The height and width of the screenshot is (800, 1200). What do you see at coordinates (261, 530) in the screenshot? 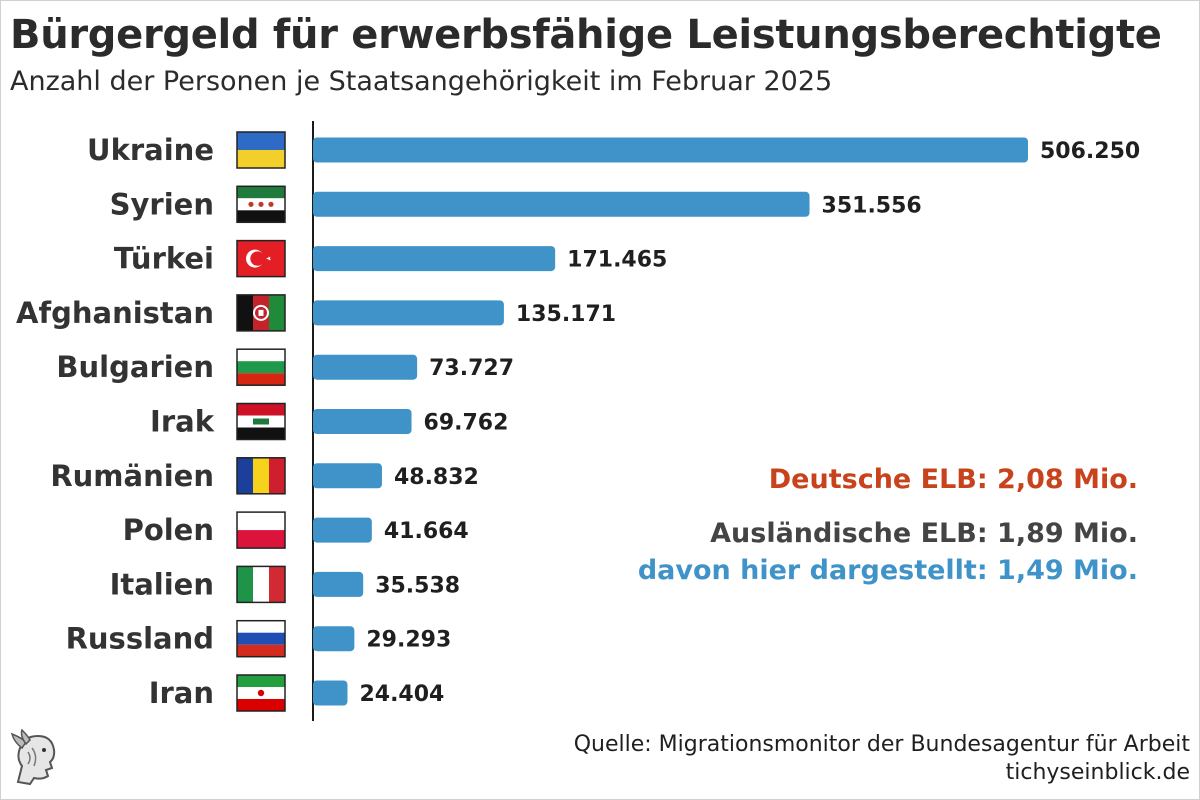
I see `poland-flag-icon` at bounding box center [261, 530].